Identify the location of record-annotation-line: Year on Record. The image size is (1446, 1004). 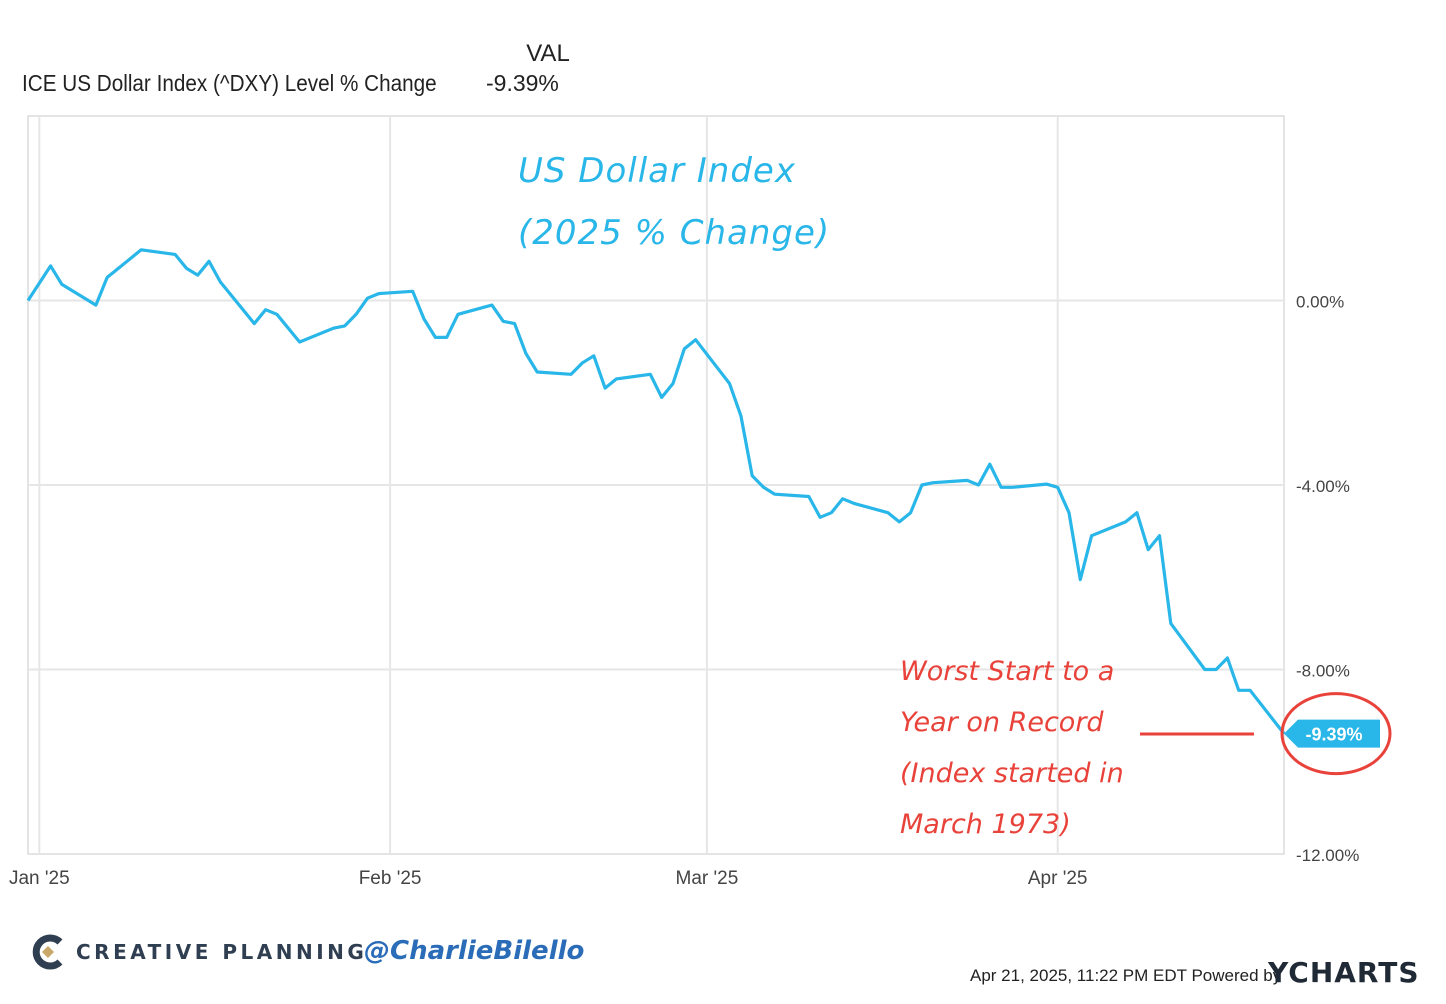
(1002, 722).